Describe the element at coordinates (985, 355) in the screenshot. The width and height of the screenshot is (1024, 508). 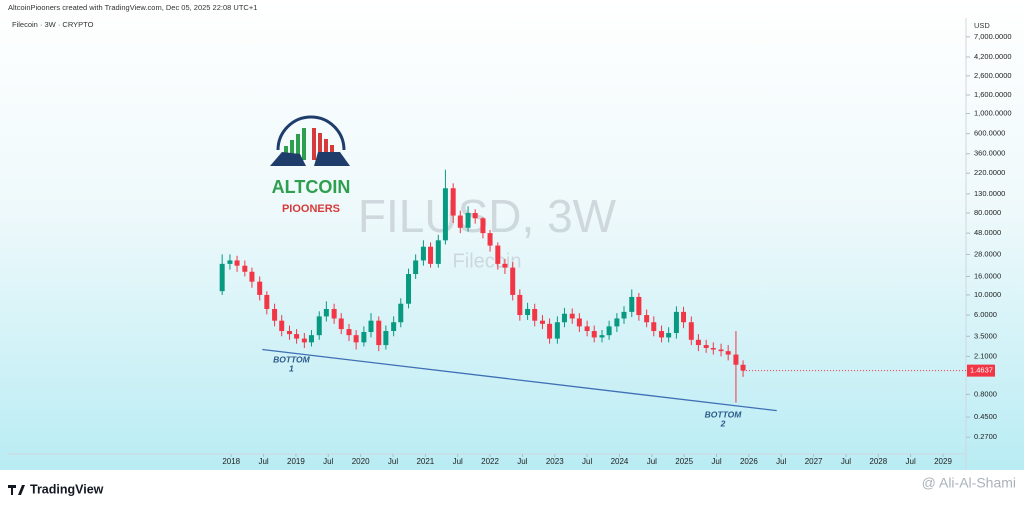
I see `y-tick-label: 2.1000` at that location.